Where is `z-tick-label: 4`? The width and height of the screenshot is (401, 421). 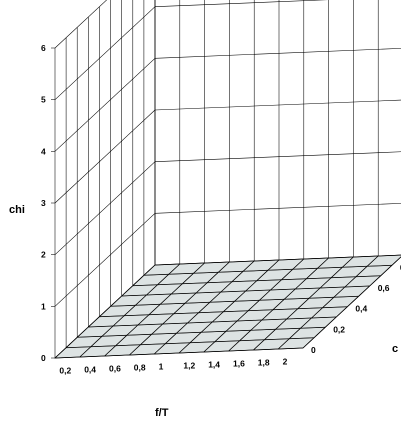 z-tick-label: 4 is located at coordinates (43, 151).